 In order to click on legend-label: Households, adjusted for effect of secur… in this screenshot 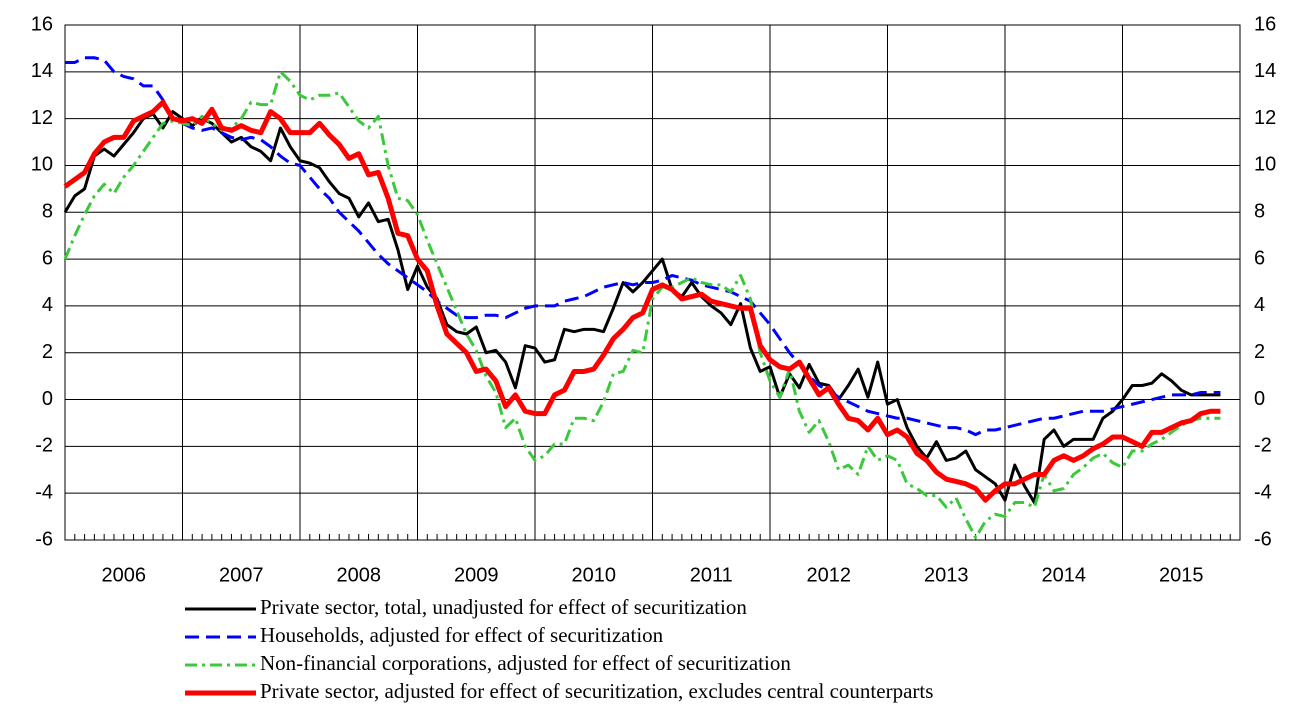, I will do `click(462, 635)`.